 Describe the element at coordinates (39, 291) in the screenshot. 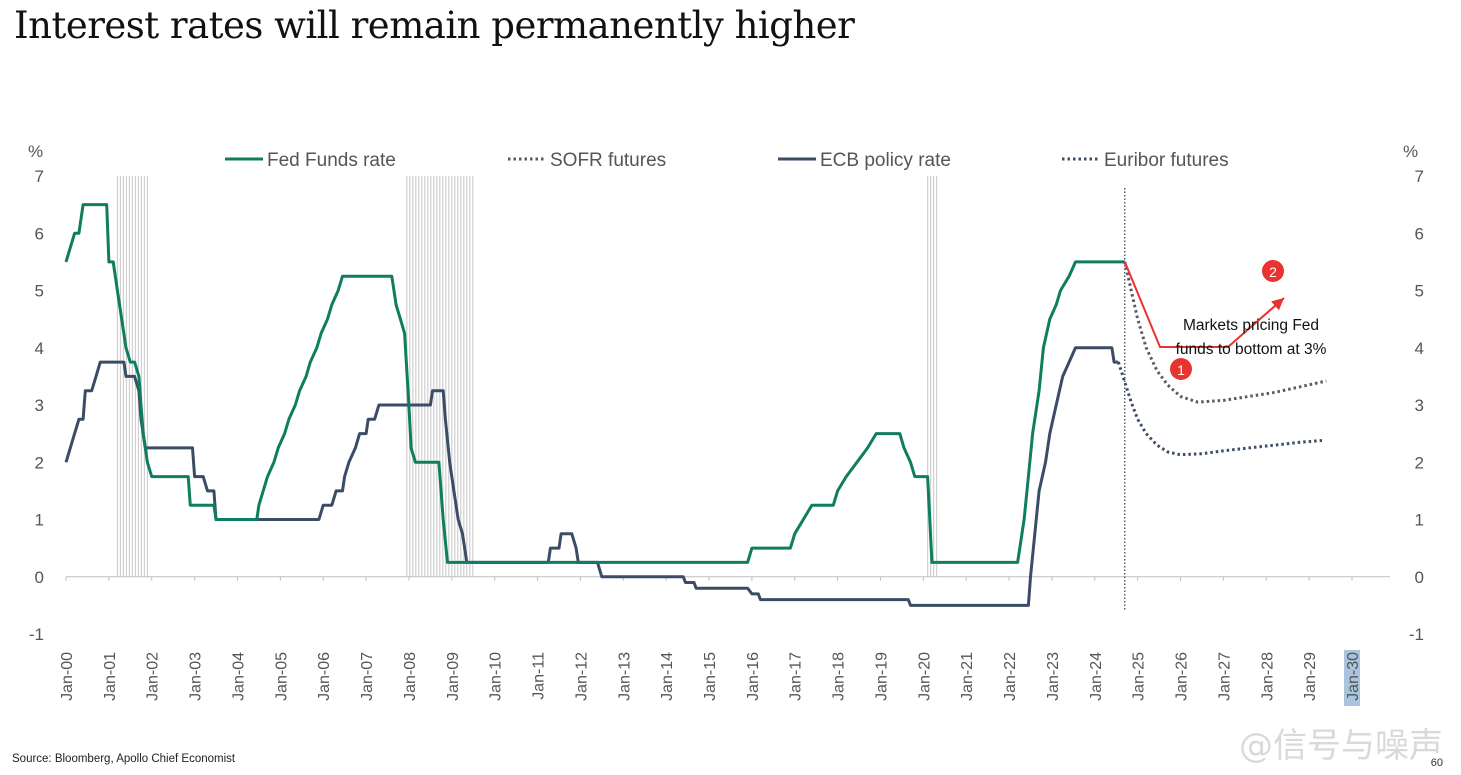

I see `y-tick-label-left: 5` at that location.